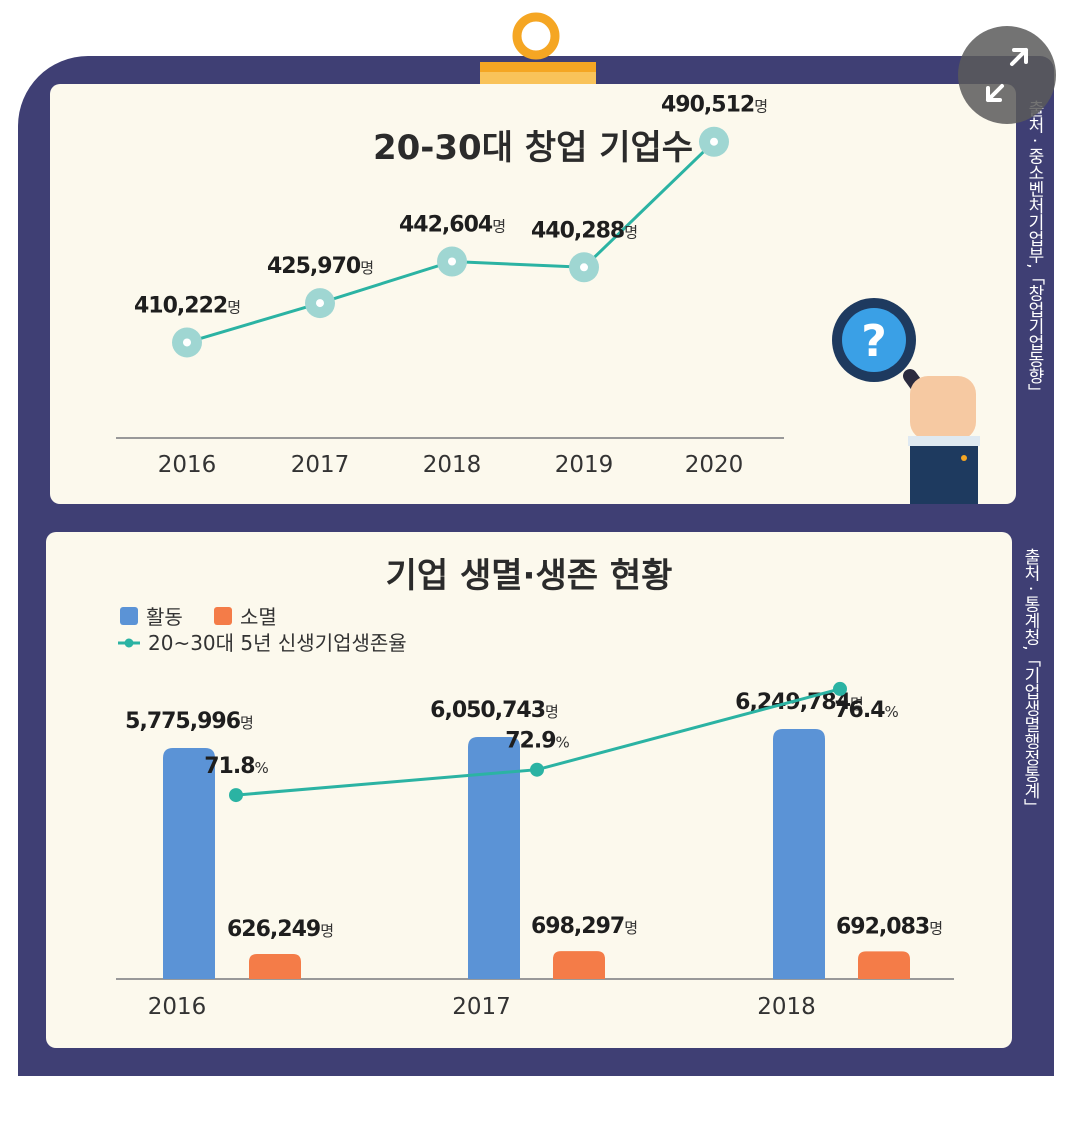 This screenshot has width=1080, height=1130. I want to click on x-tick-label: 2019, so click(584, 465).